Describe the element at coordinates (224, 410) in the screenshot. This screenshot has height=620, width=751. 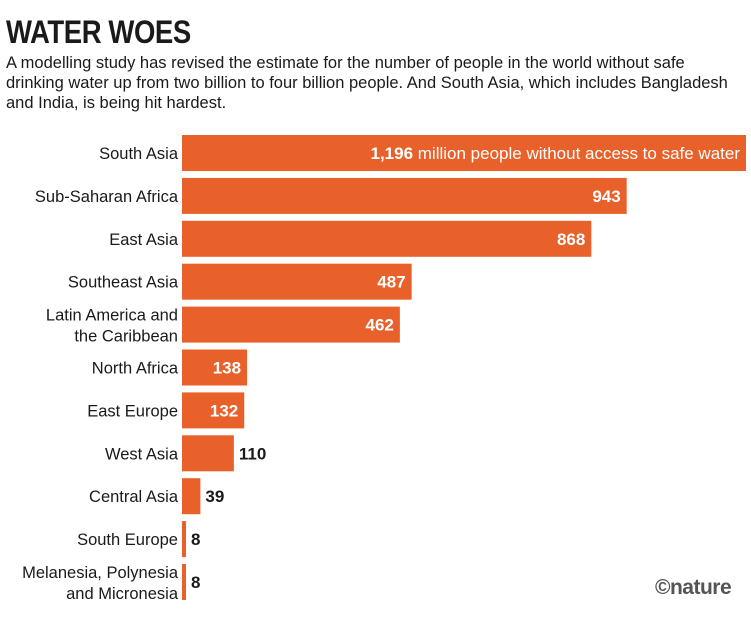
I see `value-label: 132` at that location.